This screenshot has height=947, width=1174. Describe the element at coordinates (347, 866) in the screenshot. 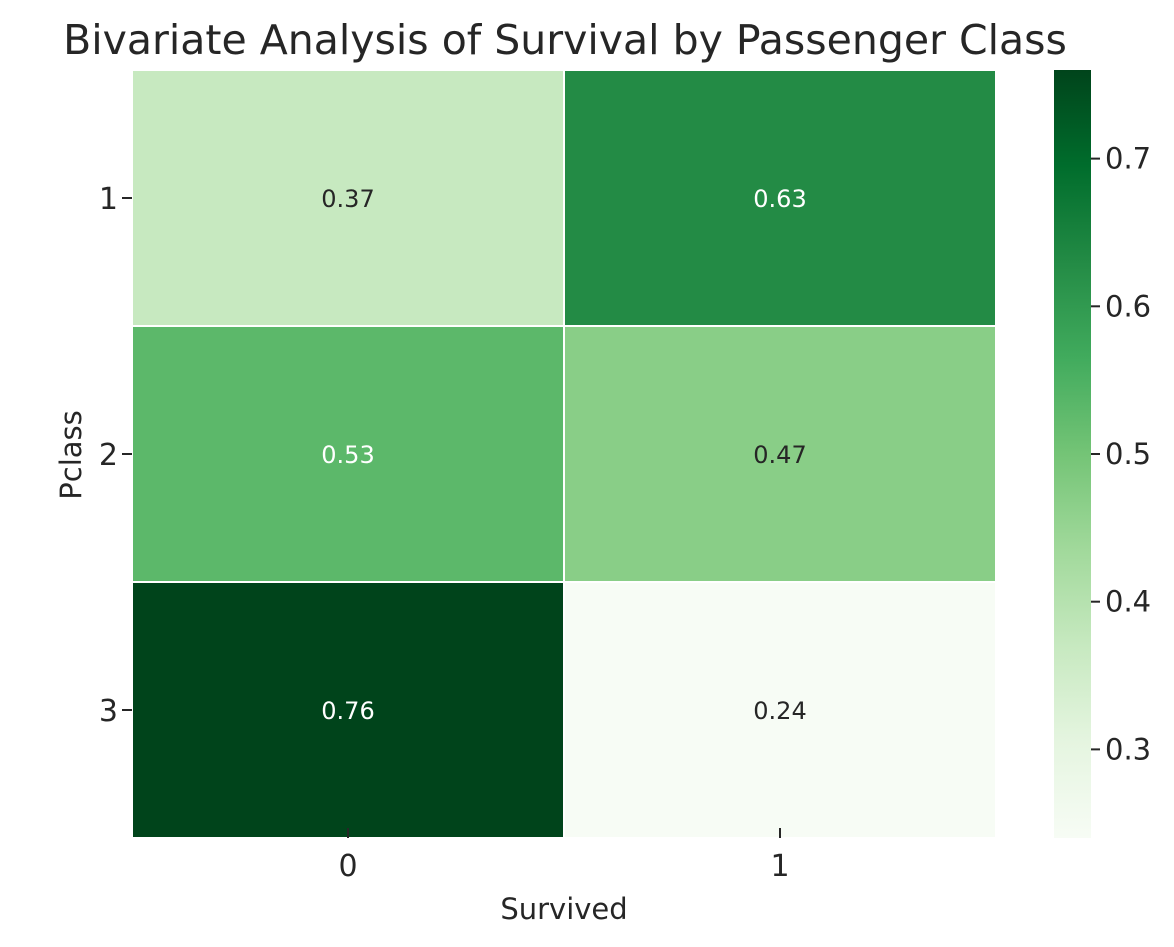

I see `x-tick-label-0: 0` at that location.